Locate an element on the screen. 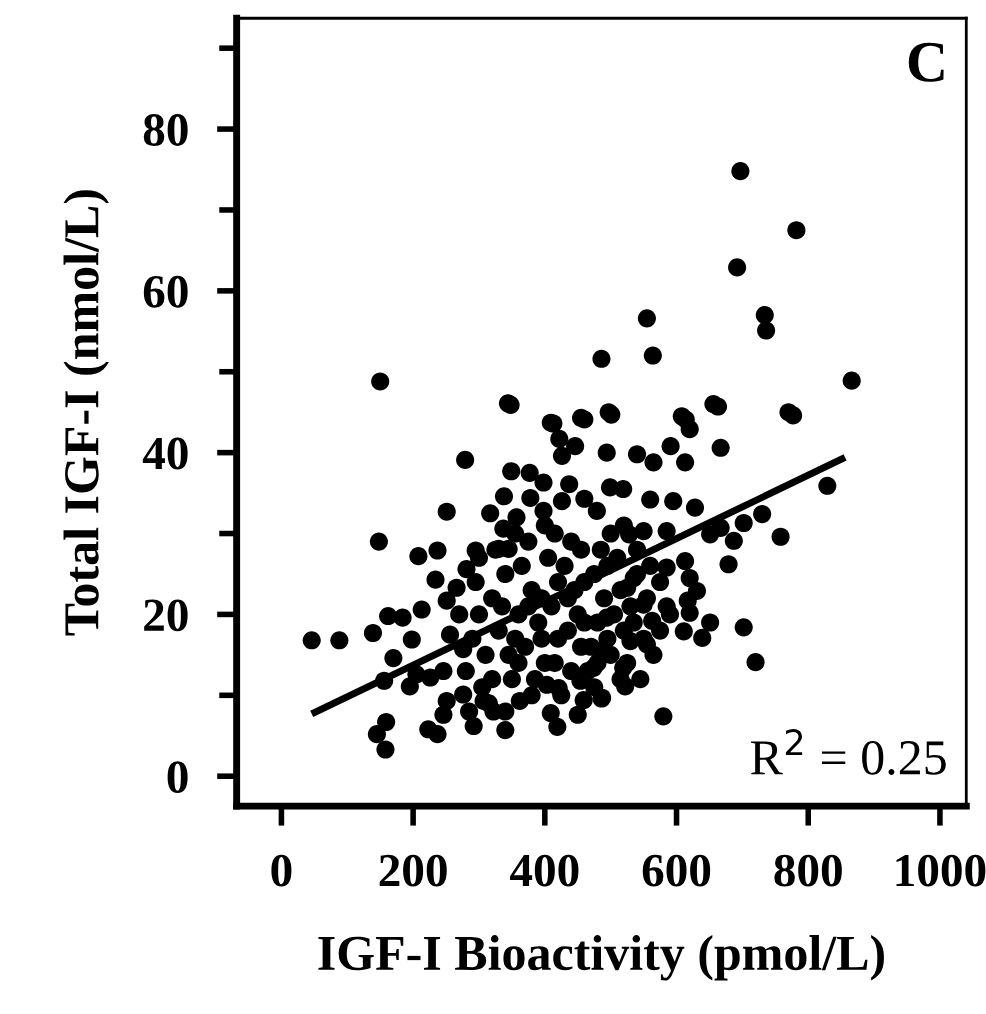  x-axis-title: IGF-I Bioactivity (pmol/L) is located at coordinates (601, 958).